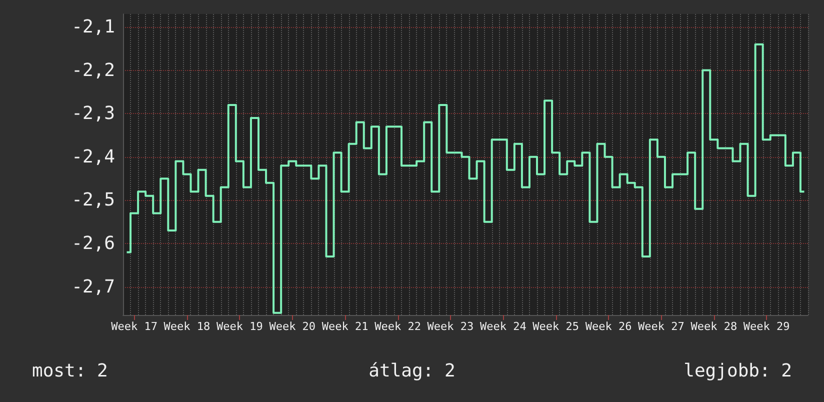 Image resolution: width=824 pixels, height=402 pixels. What do you see at coordinates (239, 326) in the screenshot?
I see `x-tick-label: Week 19` at bounding box center [239, 326].